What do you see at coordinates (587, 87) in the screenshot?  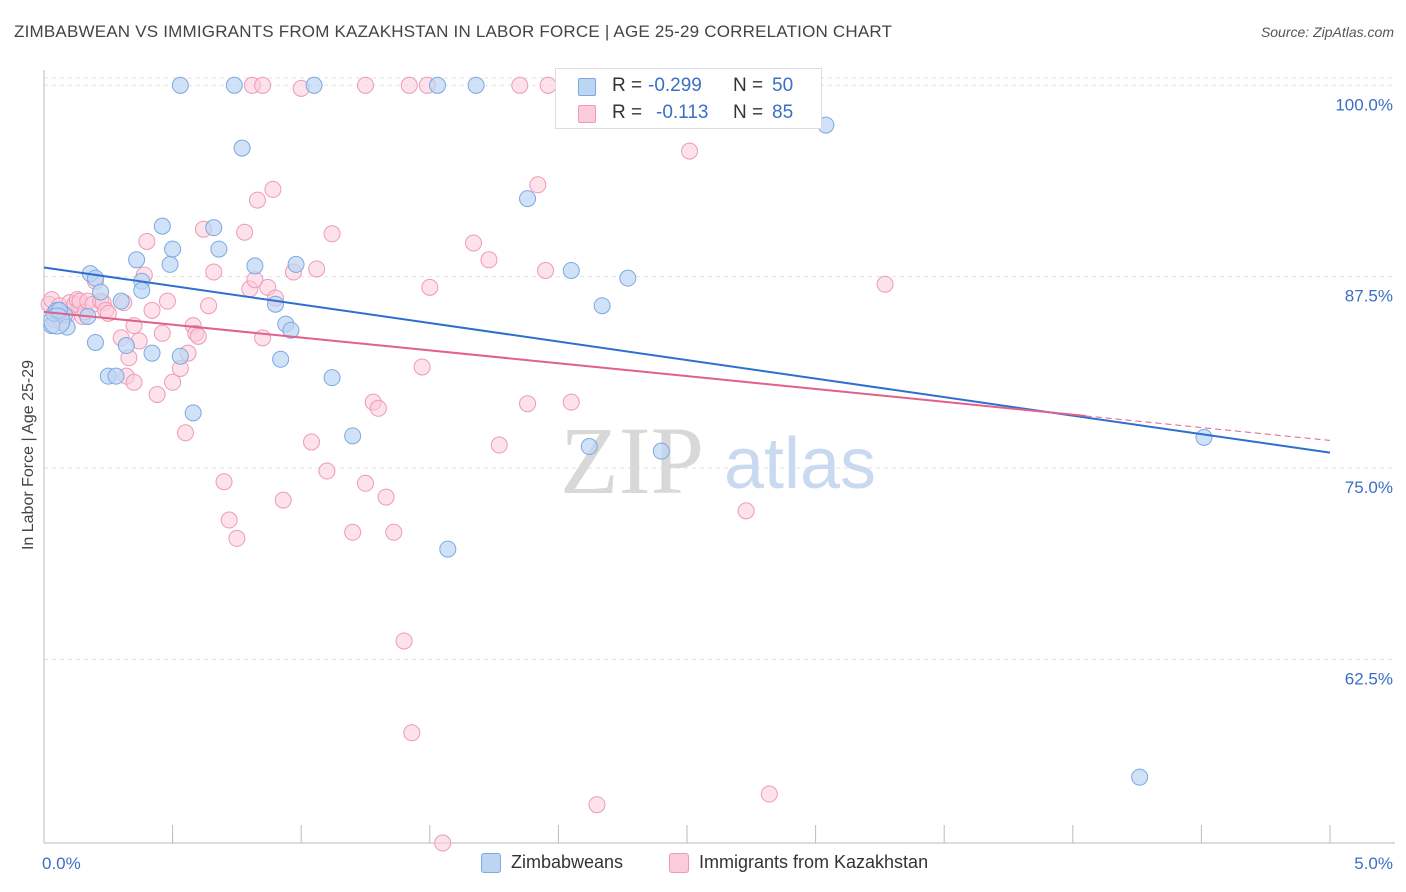 I see `stats-swatch-blue` at bounding box center [587, 87].